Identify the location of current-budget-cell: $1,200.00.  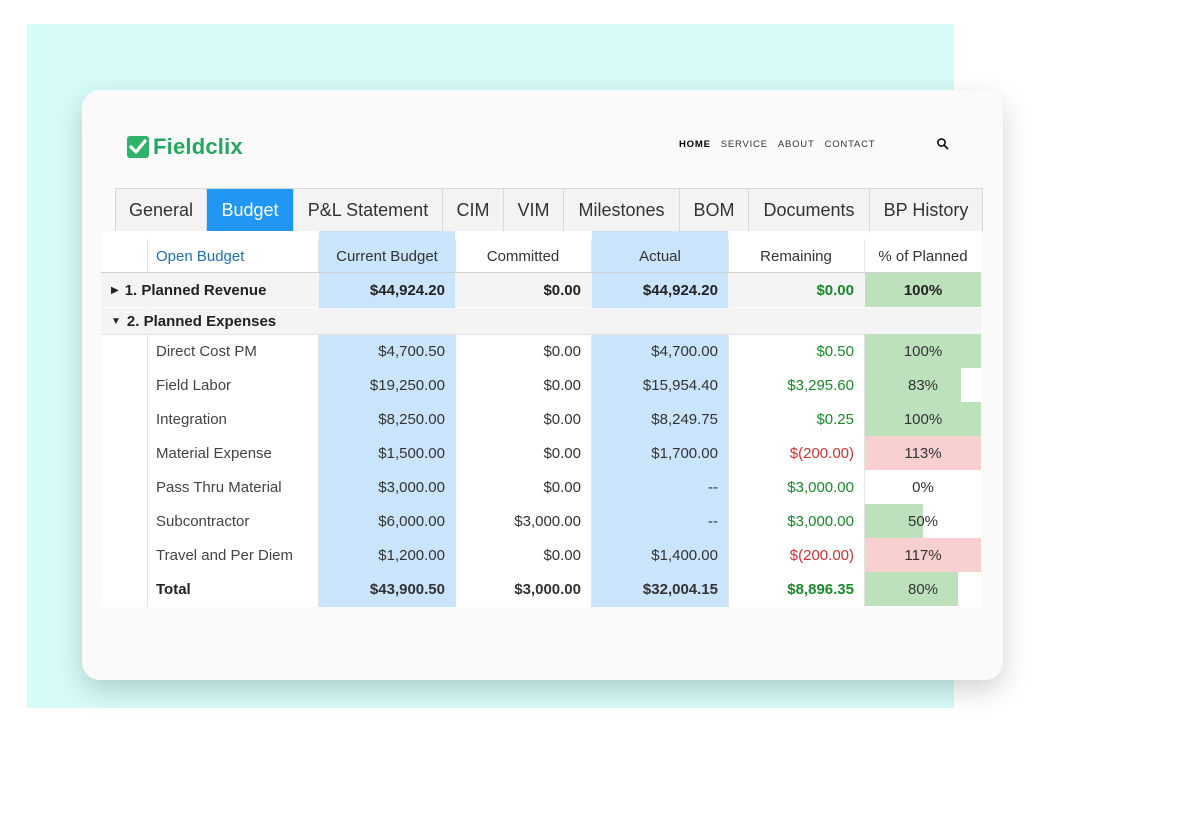
(411, 555).